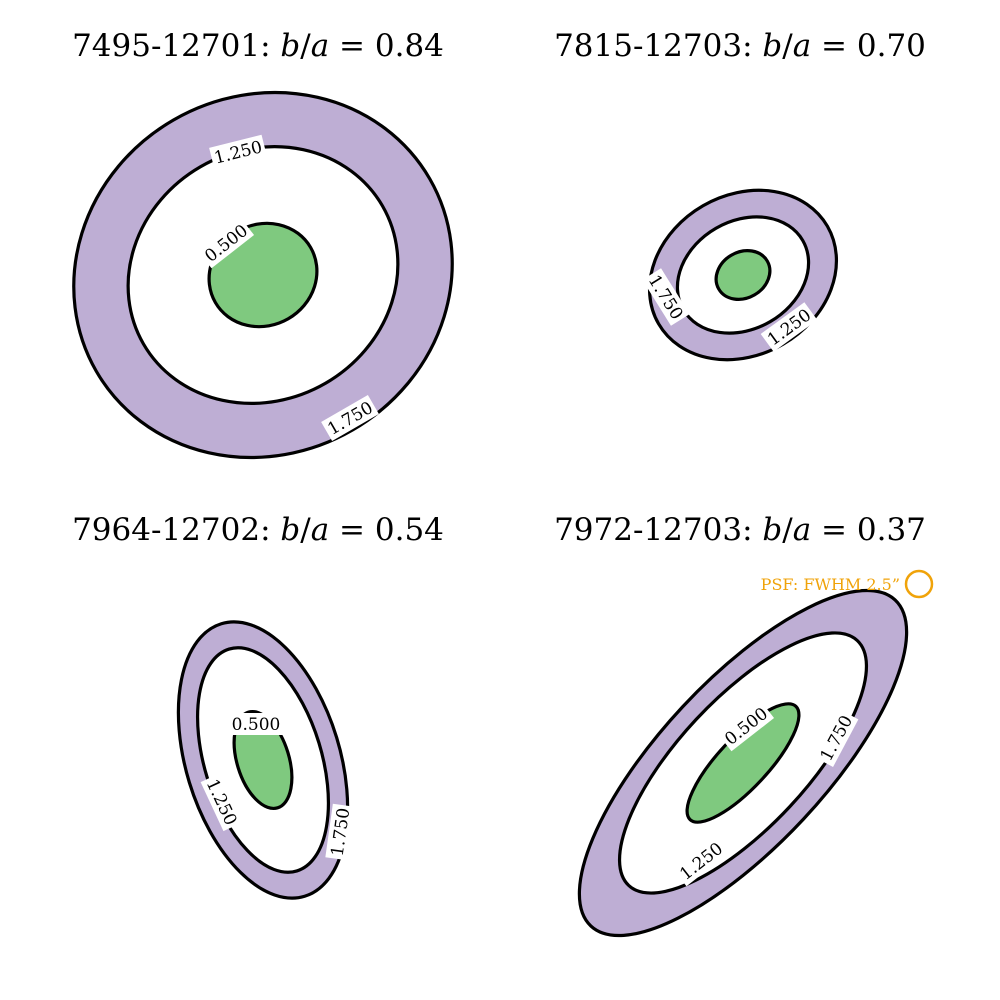  I want to click on title-part: 7964-12702, so click(166, 530).